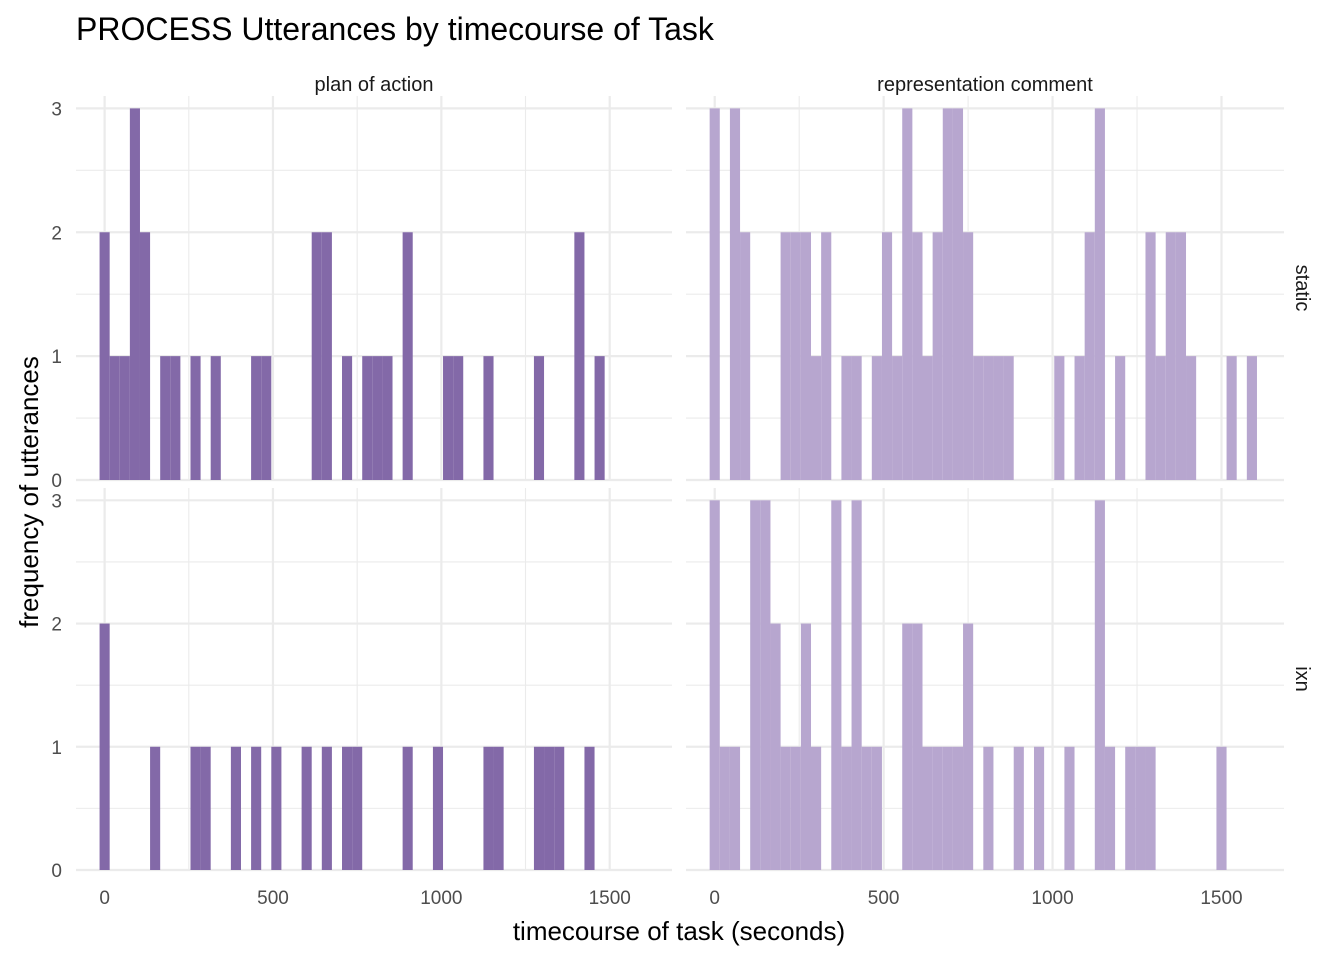 Image resolution: width=1344 pixels, height=960 pixels. Describe the element at coordinates (395, 29) in the screenshot. I see `chart-title: PROCESS Utterances by timecourse of Task` at that location.